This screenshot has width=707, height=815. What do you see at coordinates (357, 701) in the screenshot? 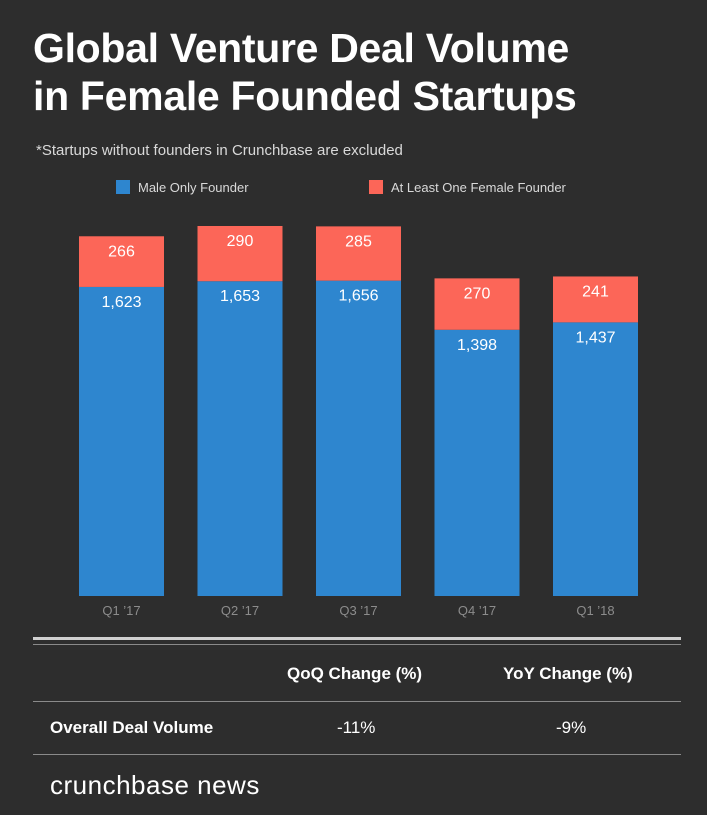
I see `table-header-rule` at bounding box center [357, 701].